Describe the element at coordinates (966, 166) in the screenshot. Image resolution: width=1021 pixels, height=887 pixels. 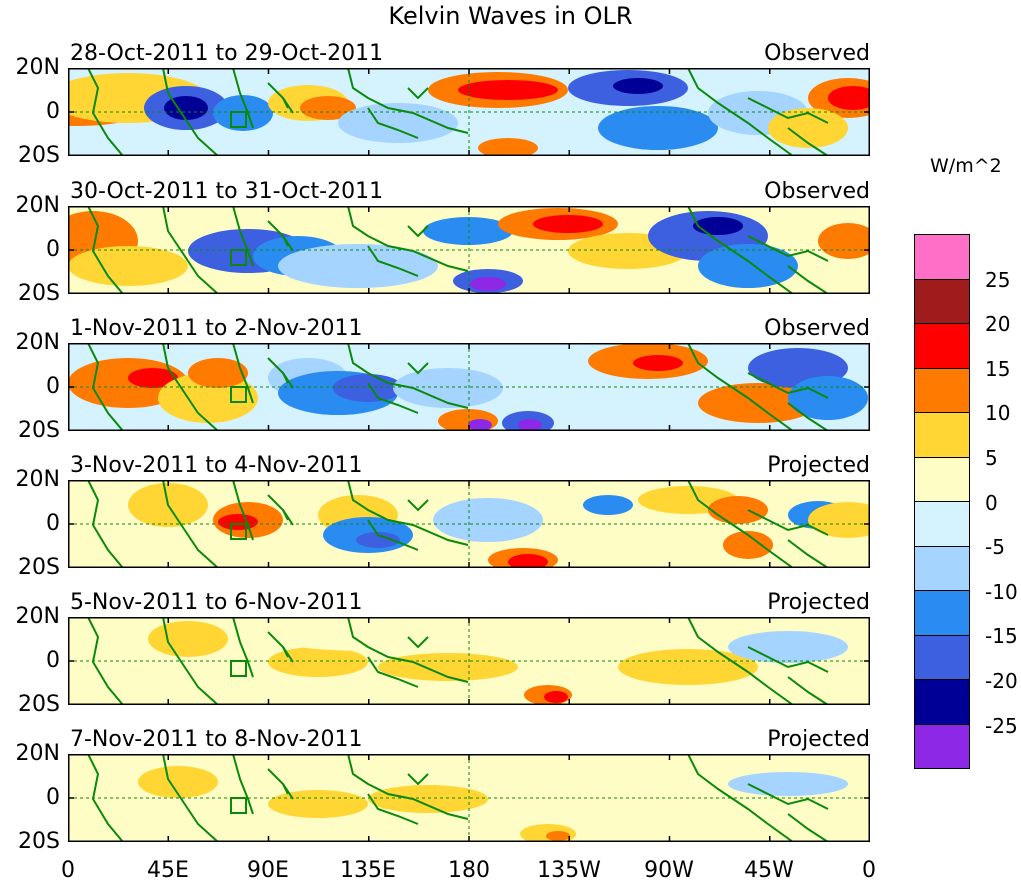
I see `colorbar-units: W/m^2` at that location.